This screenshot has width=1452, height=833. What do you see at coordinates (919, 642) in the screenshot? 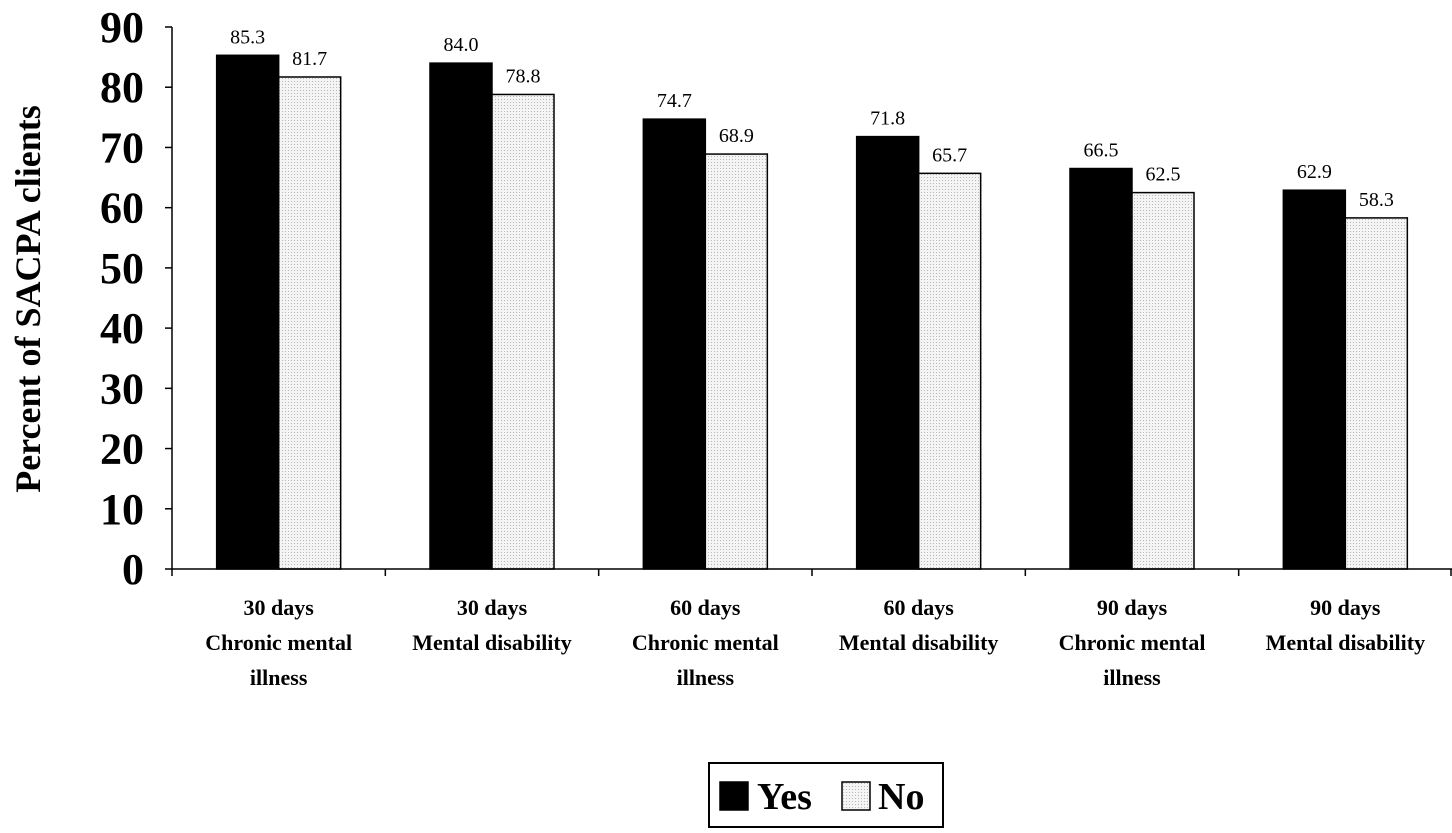
I see `x-category-label-4-line-2: Mental disability` at bounding box center [919, 642].